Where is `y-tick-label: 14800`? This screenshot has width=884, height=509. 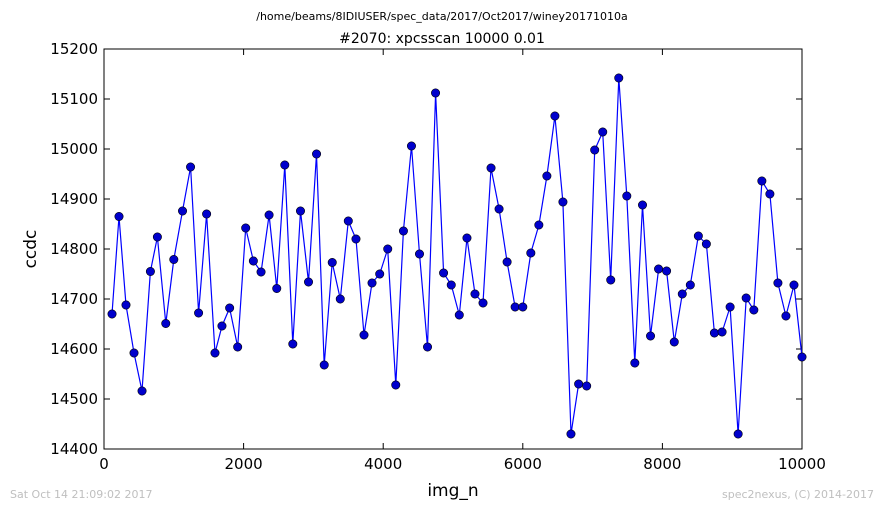
y-tick-label: 14800 is located at coordinates (74, 249).